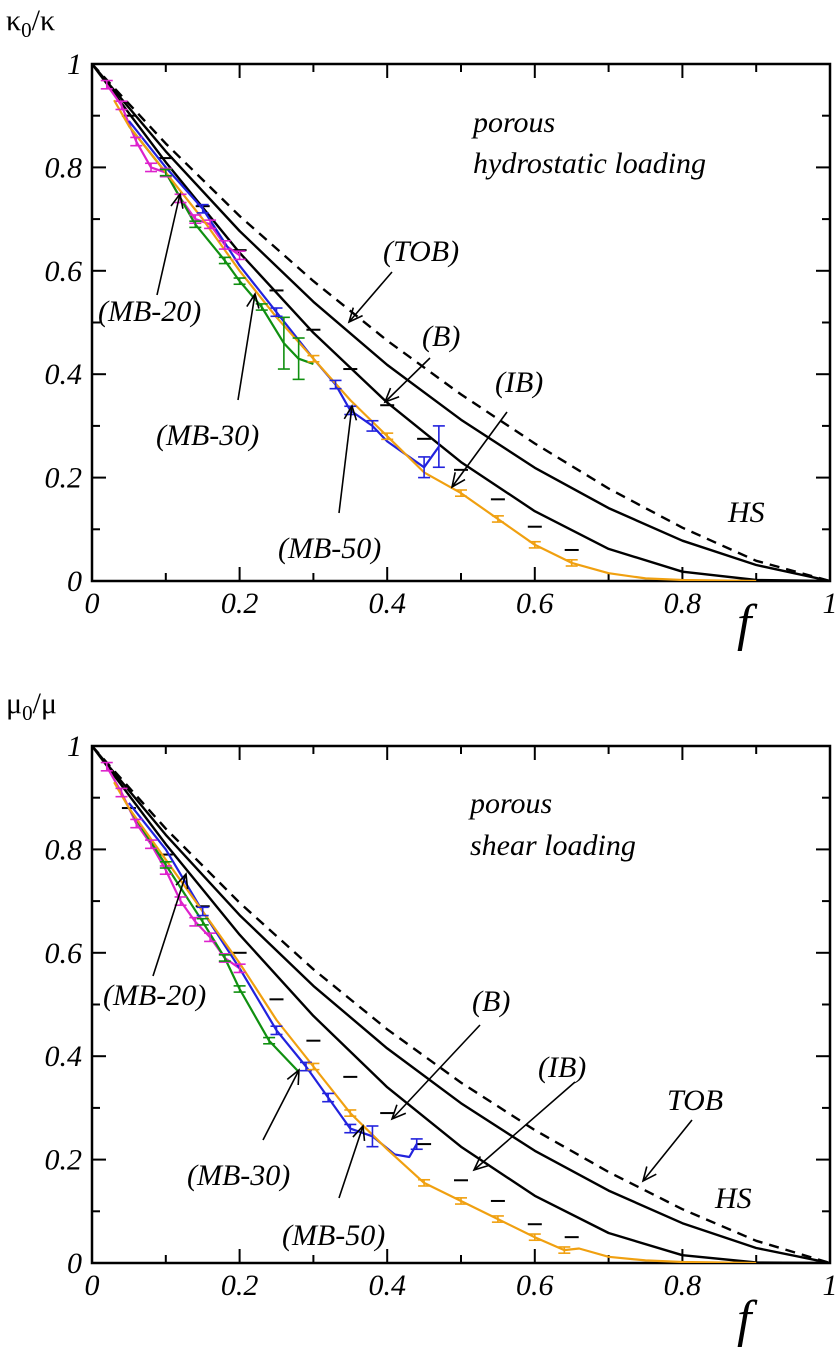 The image size is (838, 1351). What do you see at coordinates (30, 23) in the screenshot?
I see `y-axis-label: κ0/κ` at bounding box center [30, 23].